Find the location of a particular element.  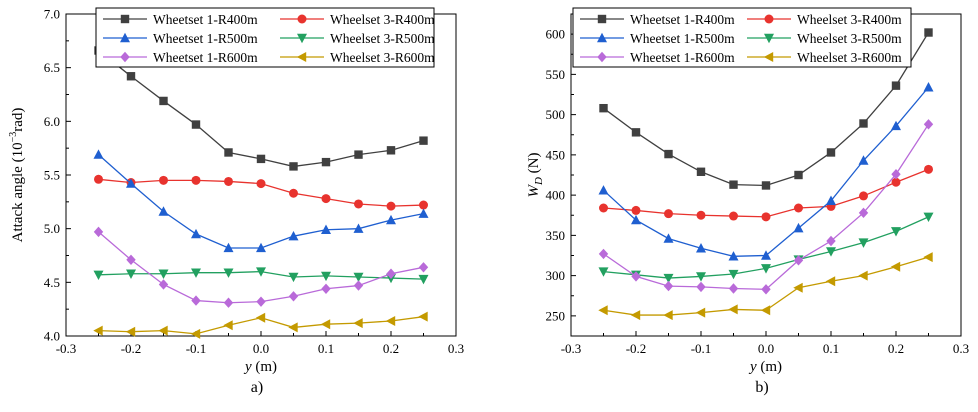

x-axis-title: y (m) is located at coordinates (765, 367).